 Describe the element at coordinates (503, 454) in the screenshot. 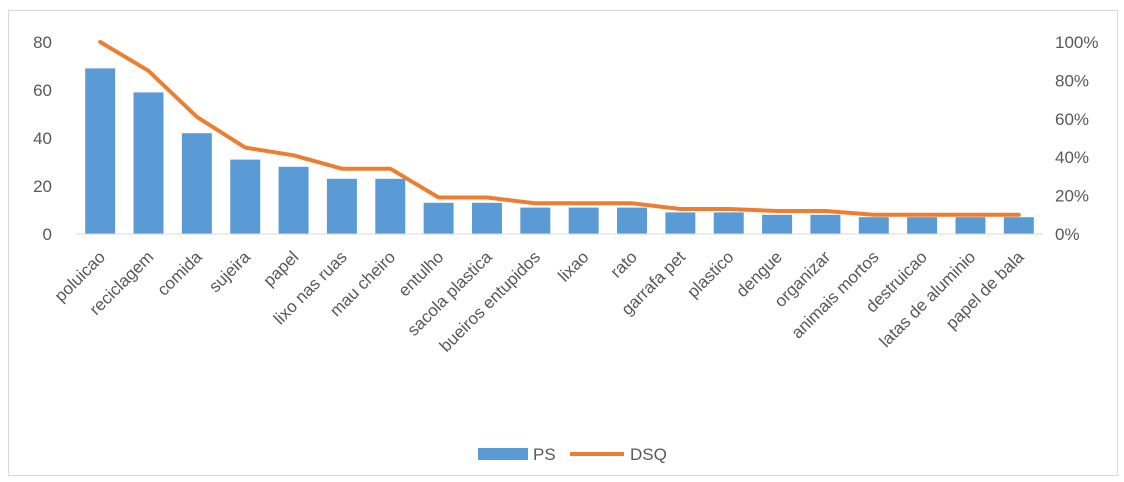

I see `legend-swatch-ps` at that location.